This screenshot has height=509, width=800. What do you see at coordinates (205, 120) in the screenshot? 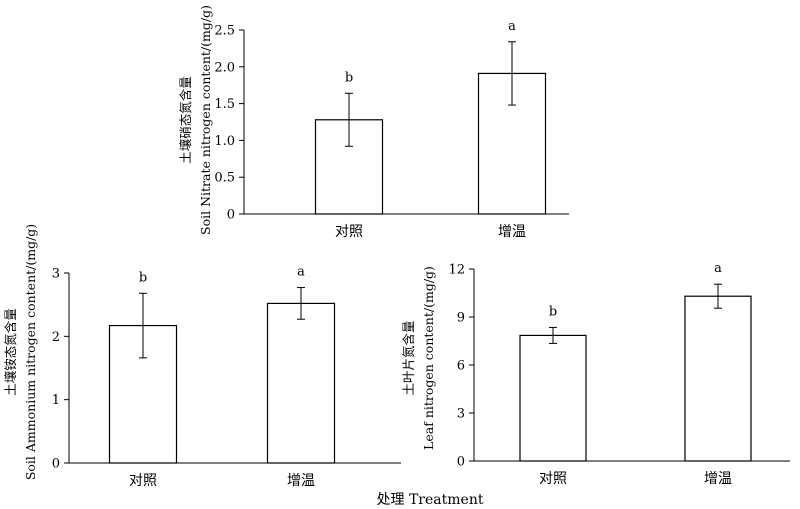
I see `y-axis-title: Soil Nitrate nitrogen content/(mg/g)` at bounding box center [205, 120].